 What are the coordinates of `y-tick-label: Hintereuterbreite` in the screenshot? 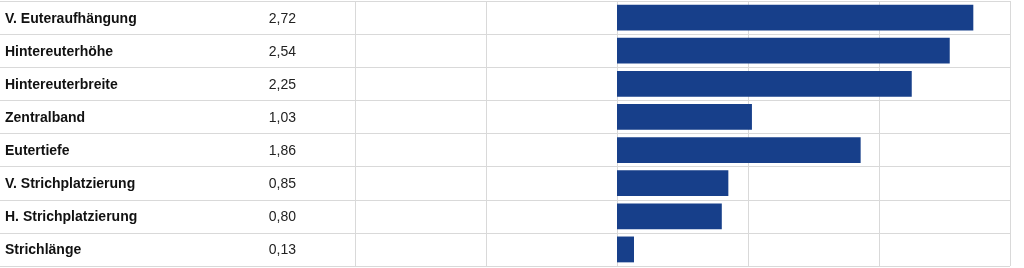 It's located at (62, 83).